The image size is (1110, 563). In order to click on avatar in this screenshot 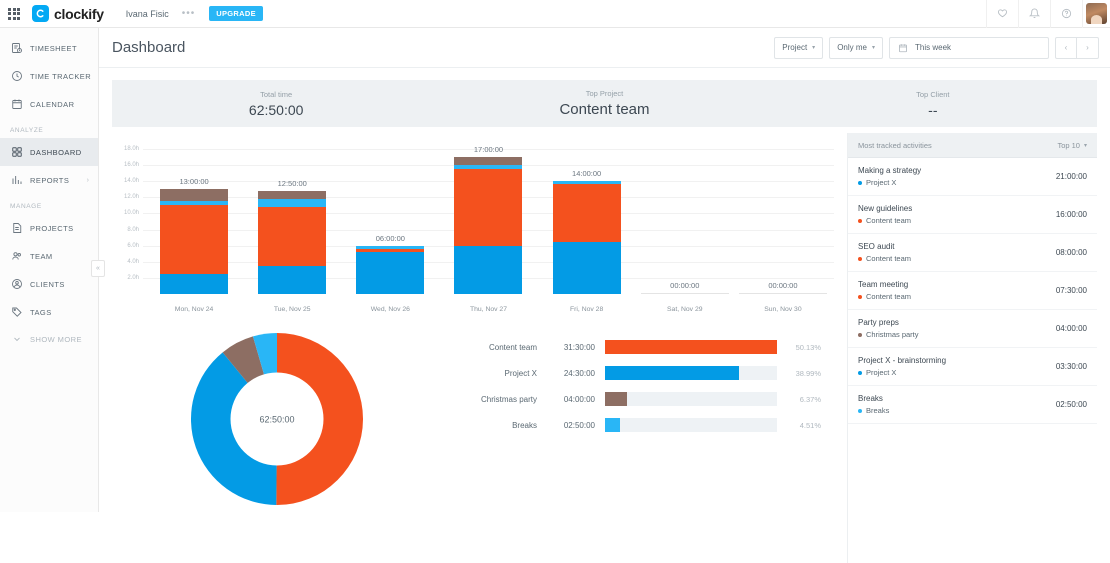, I will do `click(1096, 14)`.